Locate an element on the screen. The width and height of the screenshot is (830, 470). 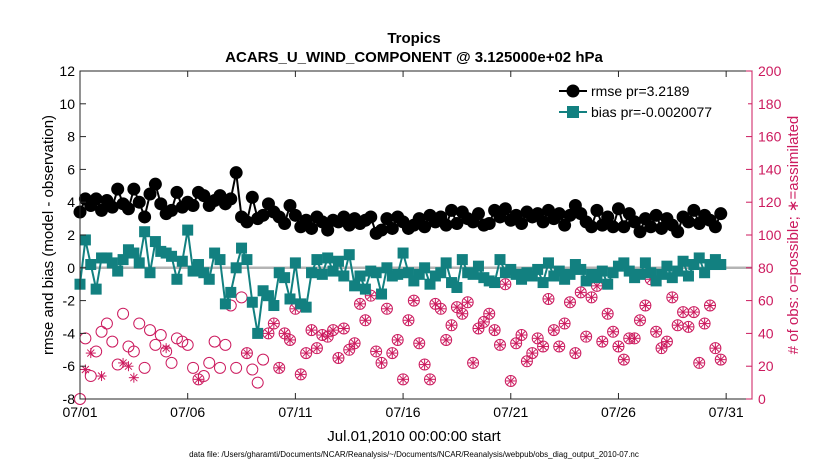
x-axis-label: Jul.01,2010 00:00:00 start is located at coordinates (414, 436).